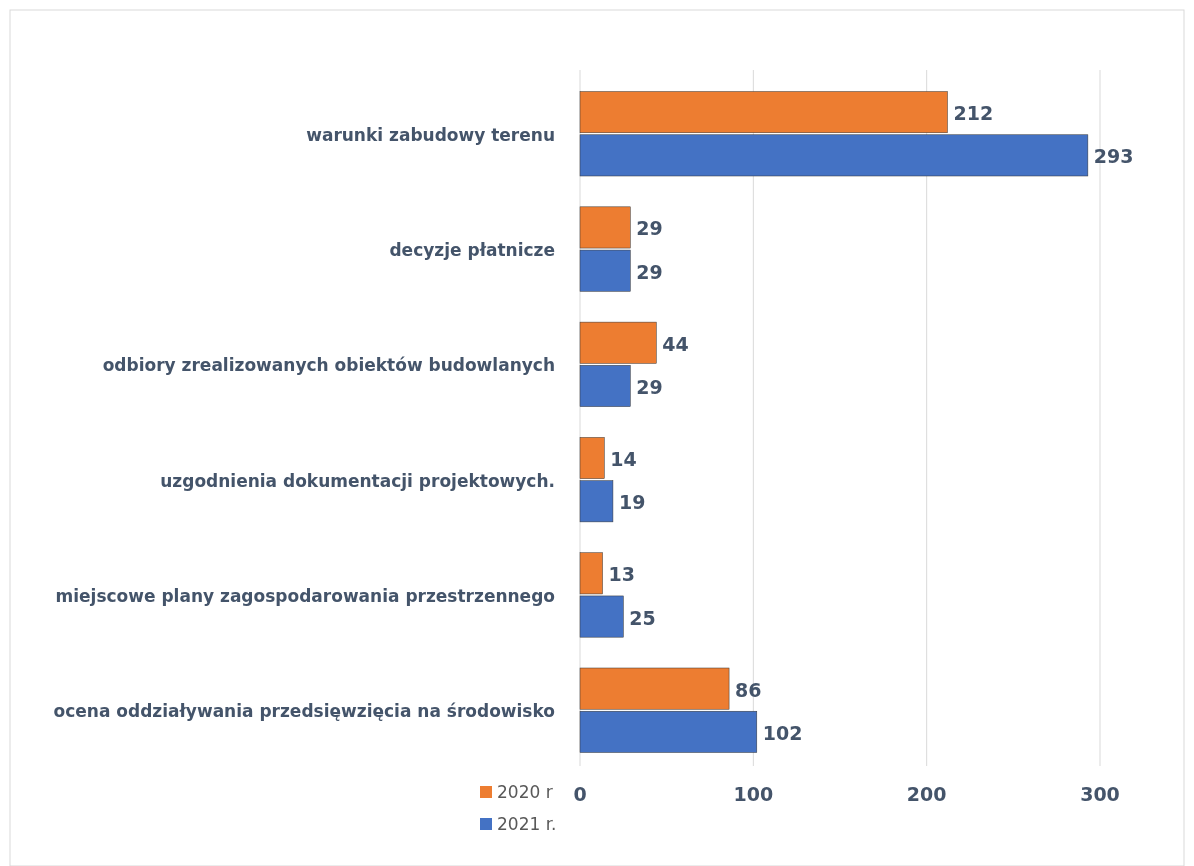 The height and width of the screenshot is (866, 1194). Describe the element at coordinates (357, 480) in the screenshot. I see `y-tick-label: uzgodnienia dokumentacji projektowych.` at that location.